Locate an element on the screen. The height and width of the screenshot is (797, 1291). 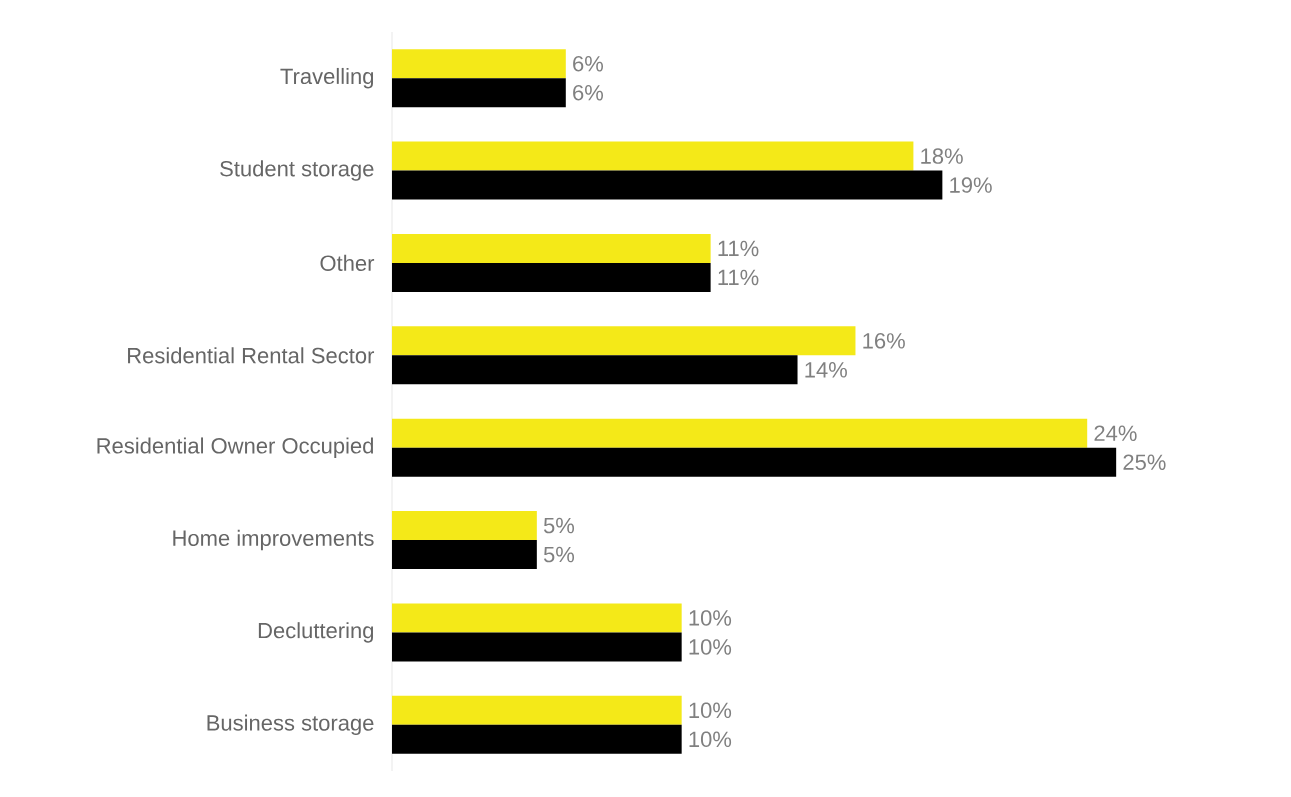
y-tick-label: Student storage is located at coordinates (297, 170).